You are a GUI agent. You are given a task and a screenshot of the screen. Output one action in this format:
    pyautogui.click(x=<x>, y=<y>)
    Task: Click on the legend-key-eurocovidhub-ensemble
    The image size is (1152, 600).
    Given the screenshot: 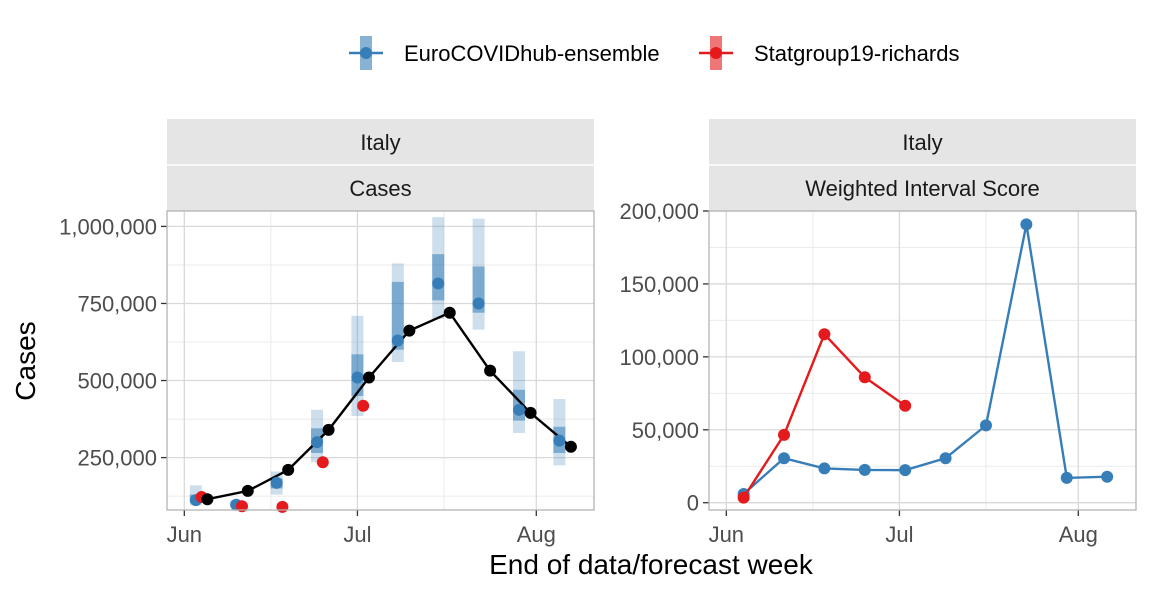 What is the action you would take?
    pyautogui.click(x=366, y=53)
    